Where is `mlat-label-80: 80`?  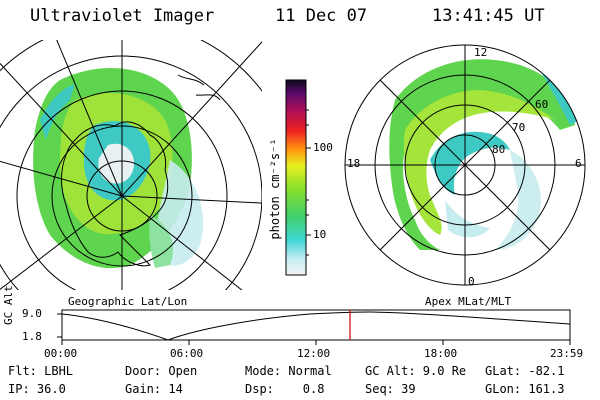 mlat-label-80: 80 is located at coordinates (499, 149).